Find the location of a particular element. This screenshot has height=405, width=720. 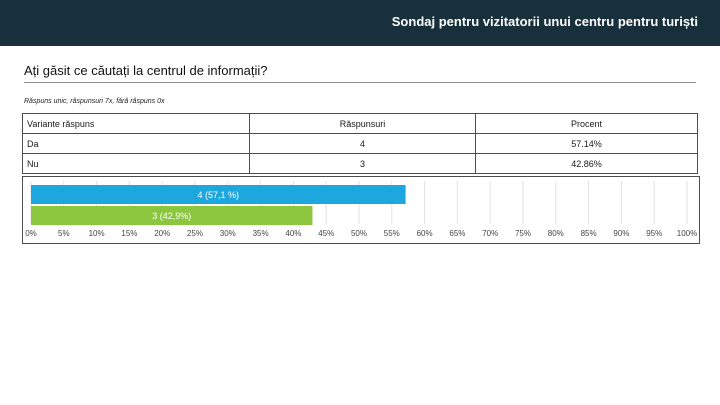

bar-da is located at coordinates (218, 194).